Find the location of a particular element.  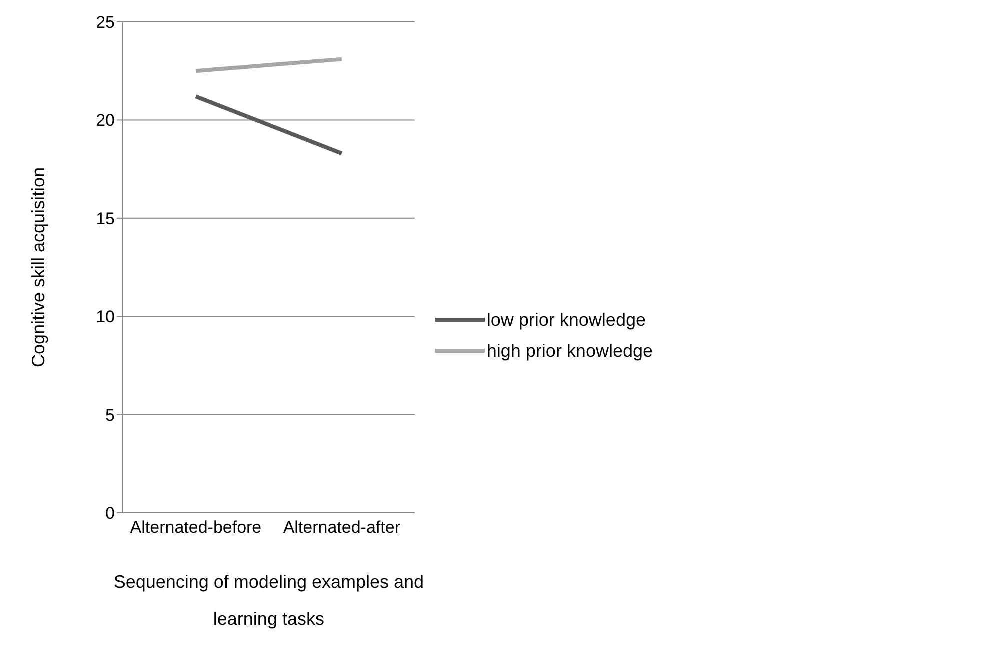

x-tick-label: Alternated-after is located at coordinates (342, 528).